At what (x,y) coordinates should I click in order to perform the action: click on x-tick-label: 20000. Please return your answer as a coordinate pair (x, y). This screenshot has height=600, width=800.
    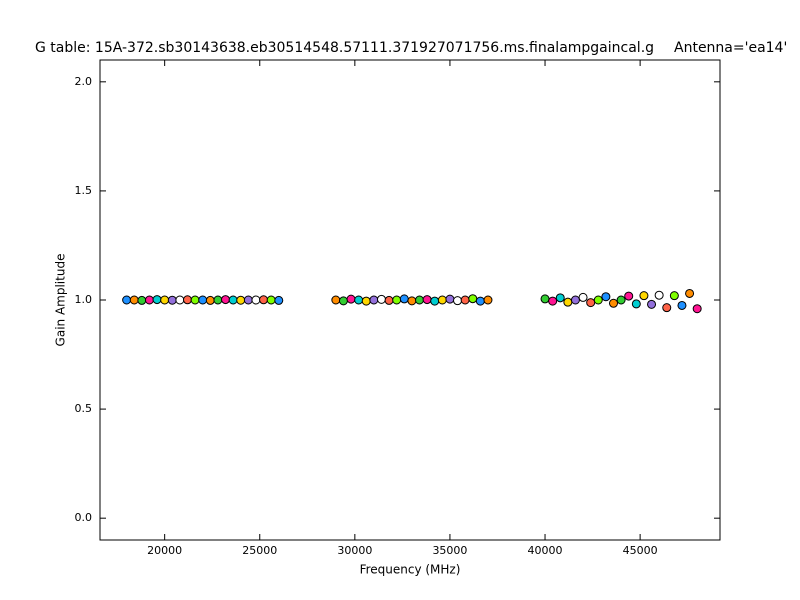
    Looking at the image, I should click on (164, 550).